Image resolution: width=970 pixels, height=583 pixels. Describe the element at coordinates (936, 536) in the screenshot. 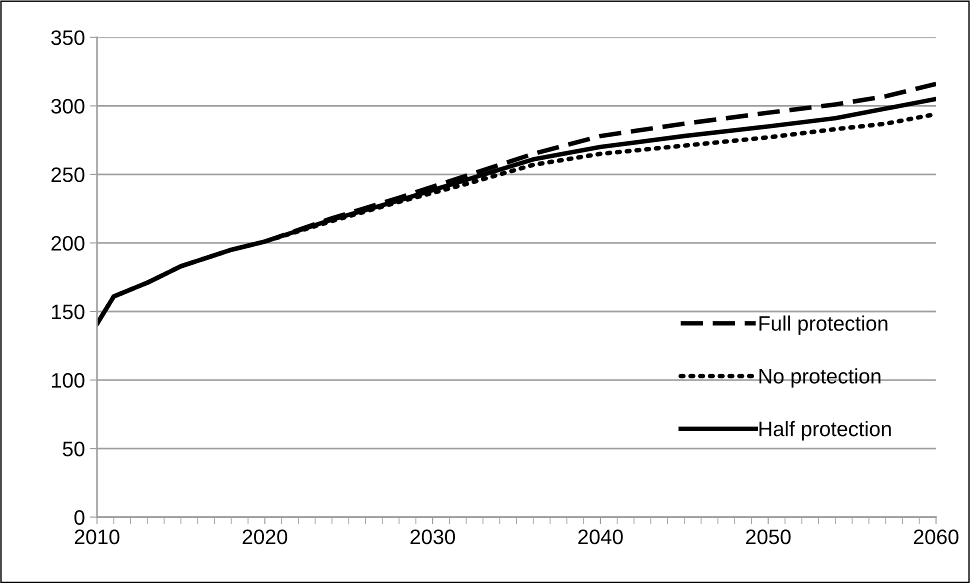

I see `x-tick-label: 2060` at that location.